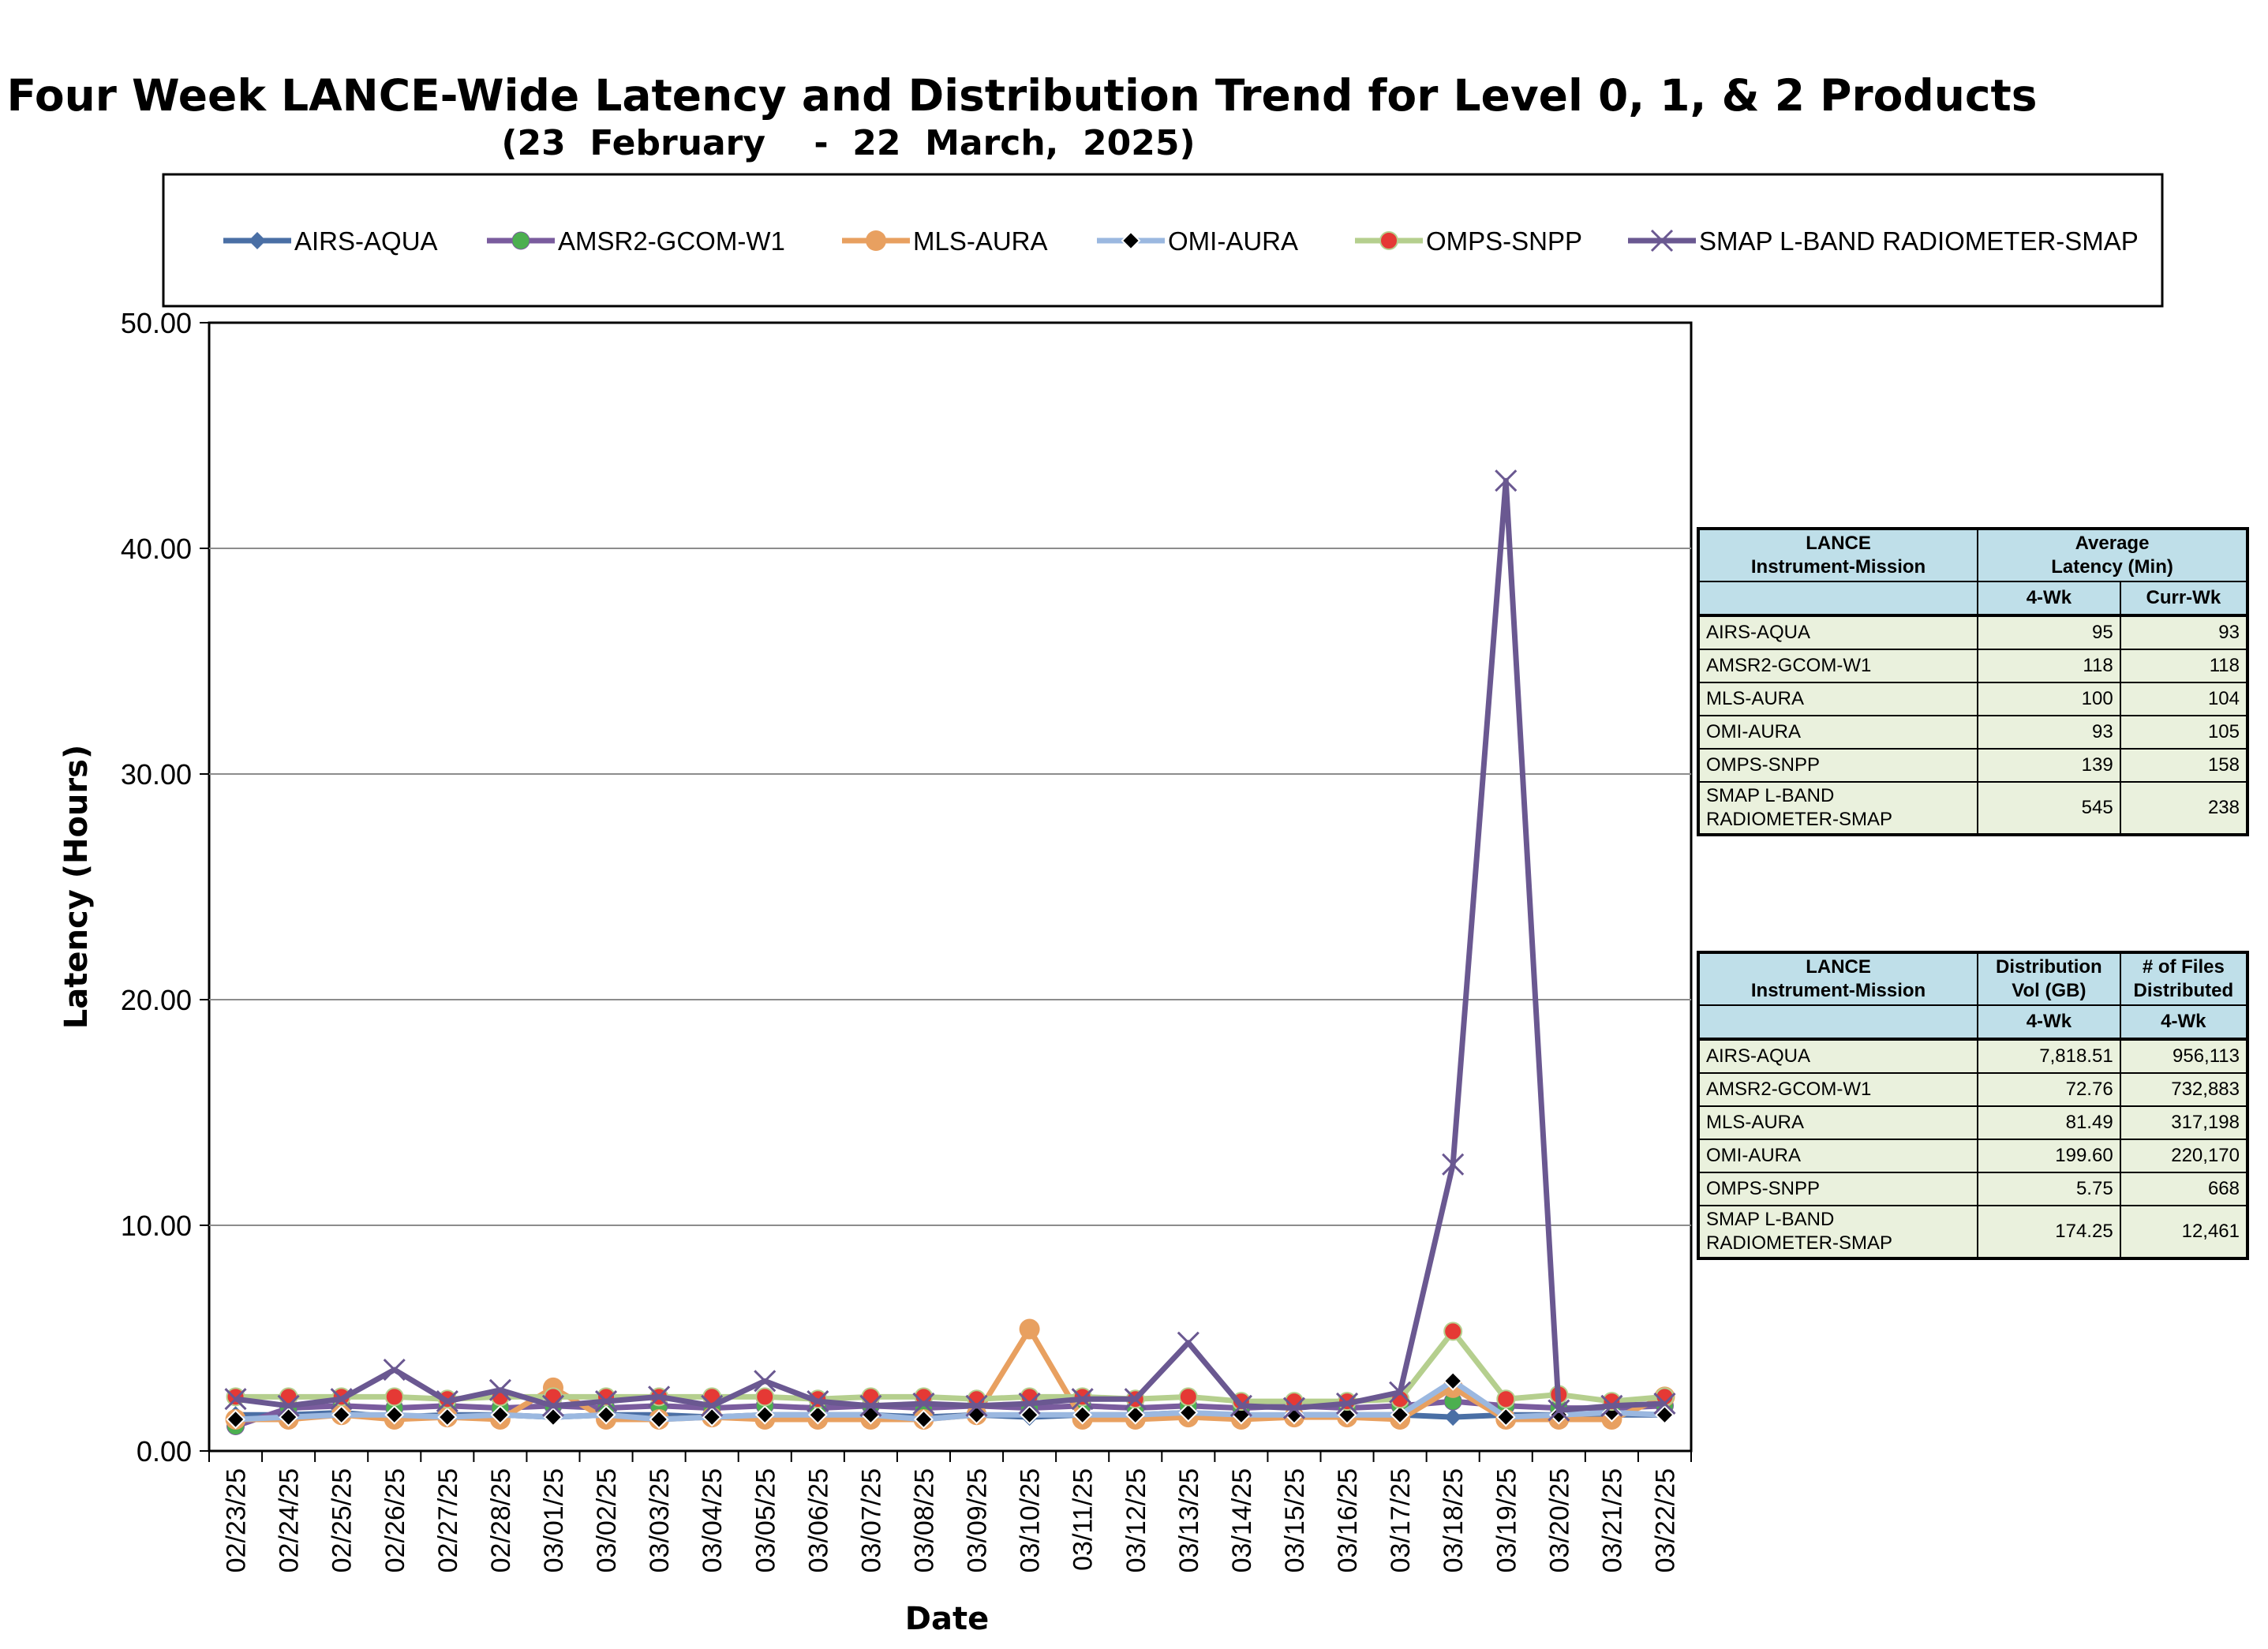  Describe the element at coordinates (1838, 1156) in the screenshot. I see `distribution-cell-name: OMI-AURA` at that location.